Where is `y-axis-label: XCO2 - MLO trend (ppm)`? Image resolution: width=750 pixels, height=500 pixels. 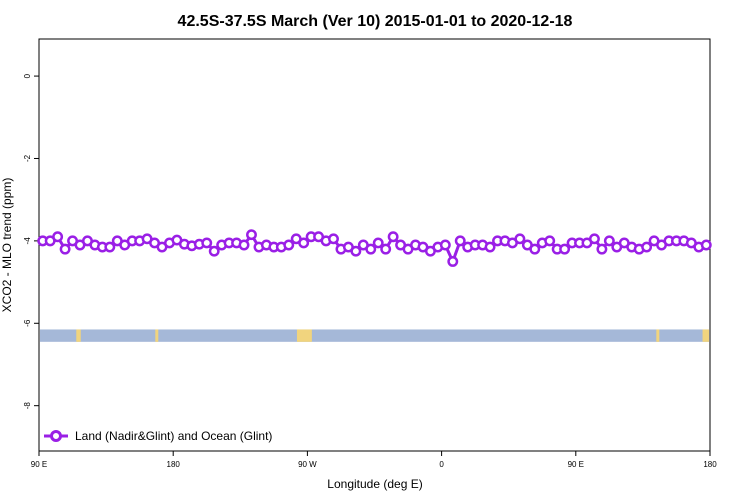
y-axis-label: XCO2 - MLO trend (ppm) is located at coordinates (7, 245).